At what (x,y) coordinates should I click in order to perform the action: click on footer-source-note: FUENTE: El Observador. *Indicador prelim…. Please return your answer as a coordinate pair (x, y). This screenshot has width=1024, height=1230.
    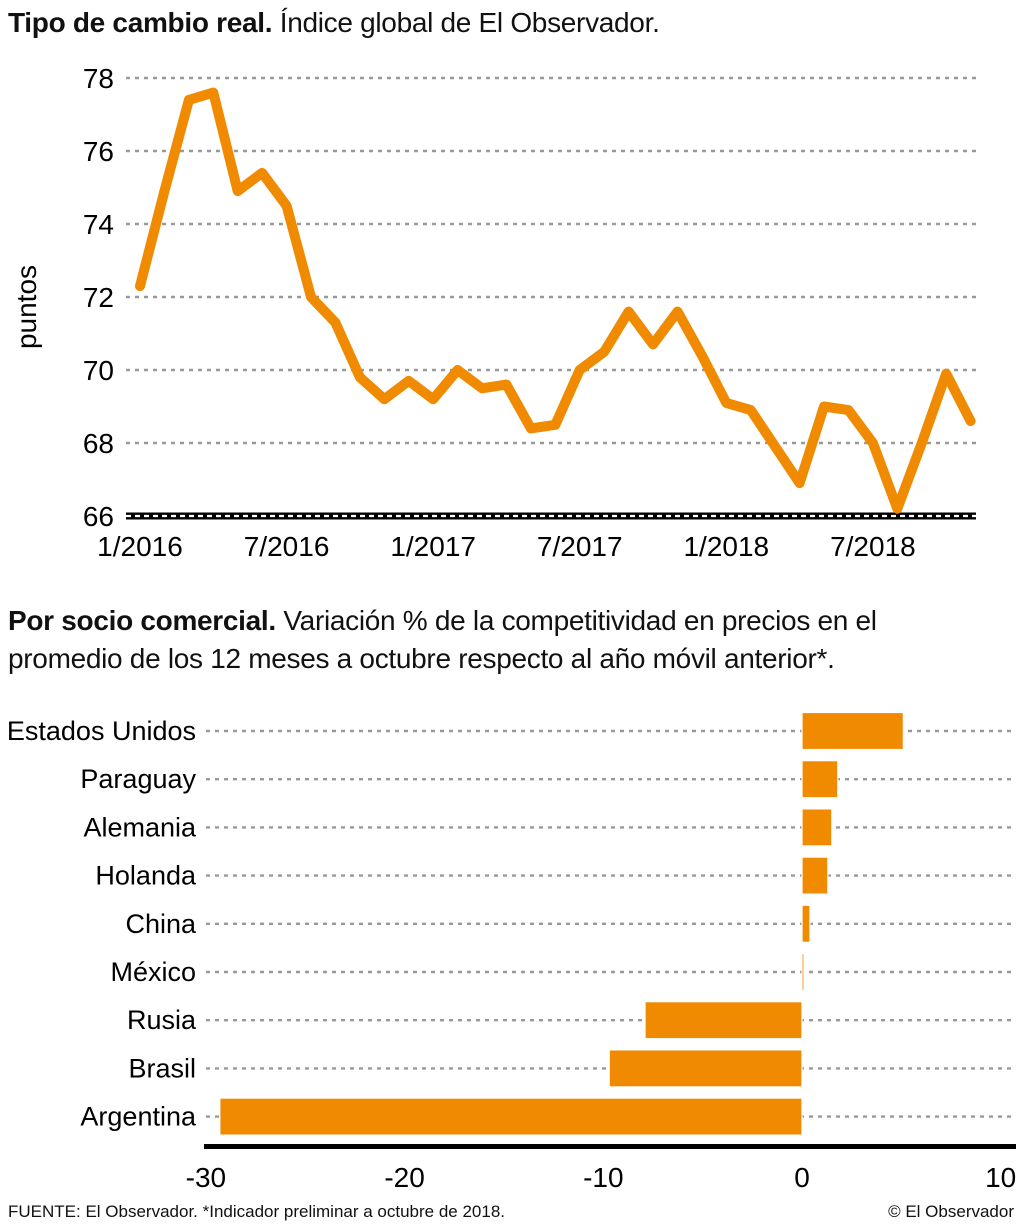
    Looking at the image, I should click on (257, 1211).